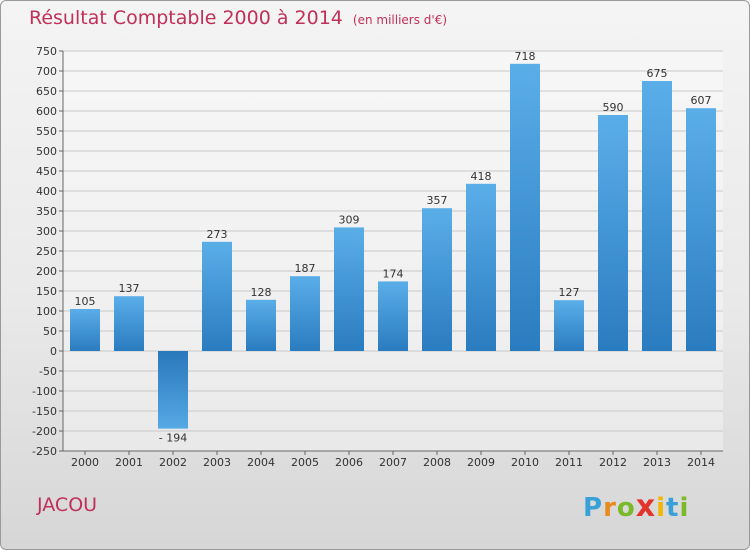 Image resolution: width=750 pixels, height=550 pixels. What do you see at coordinates (85, 330) in the screenshot?
I see `bar-2000` at bounding box center [85, 330].